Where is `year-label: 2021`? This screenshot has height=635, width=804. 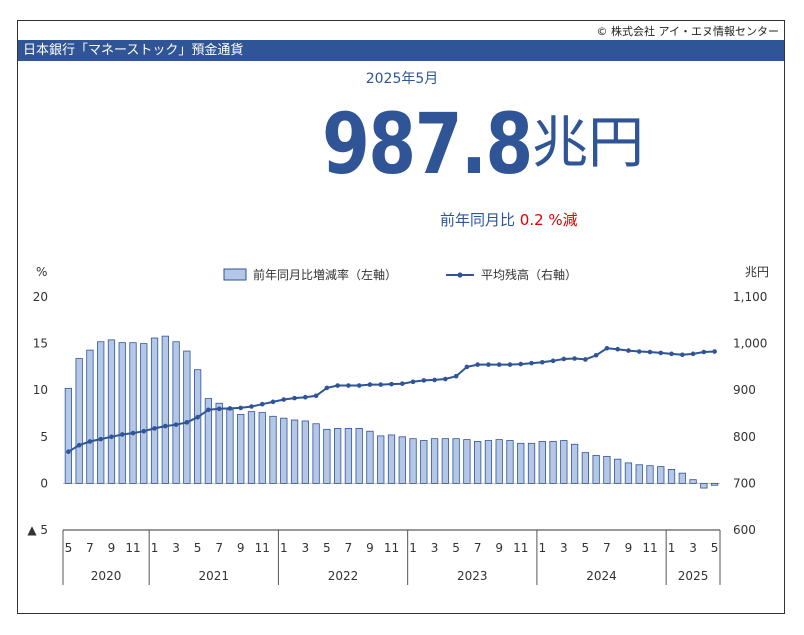 year-label: 2021 is located at coordinates (214, 576).